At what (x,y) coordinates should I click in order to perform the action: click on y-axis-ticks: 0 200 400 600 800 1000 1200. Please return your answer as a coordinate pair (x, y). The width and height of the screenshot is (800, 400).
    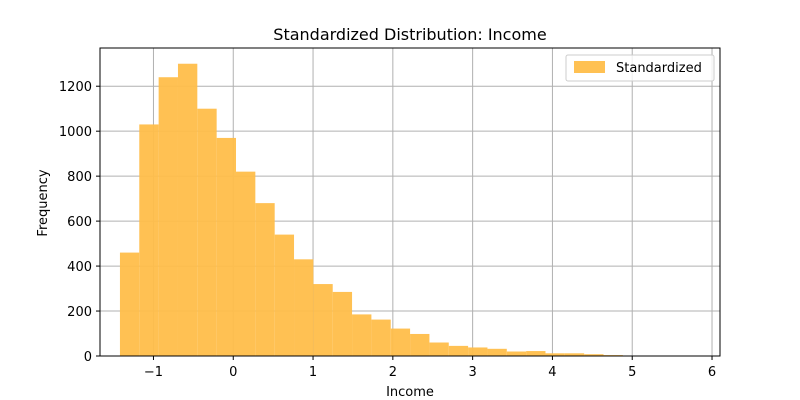
    Looking at the image, I should click on (79, 222).